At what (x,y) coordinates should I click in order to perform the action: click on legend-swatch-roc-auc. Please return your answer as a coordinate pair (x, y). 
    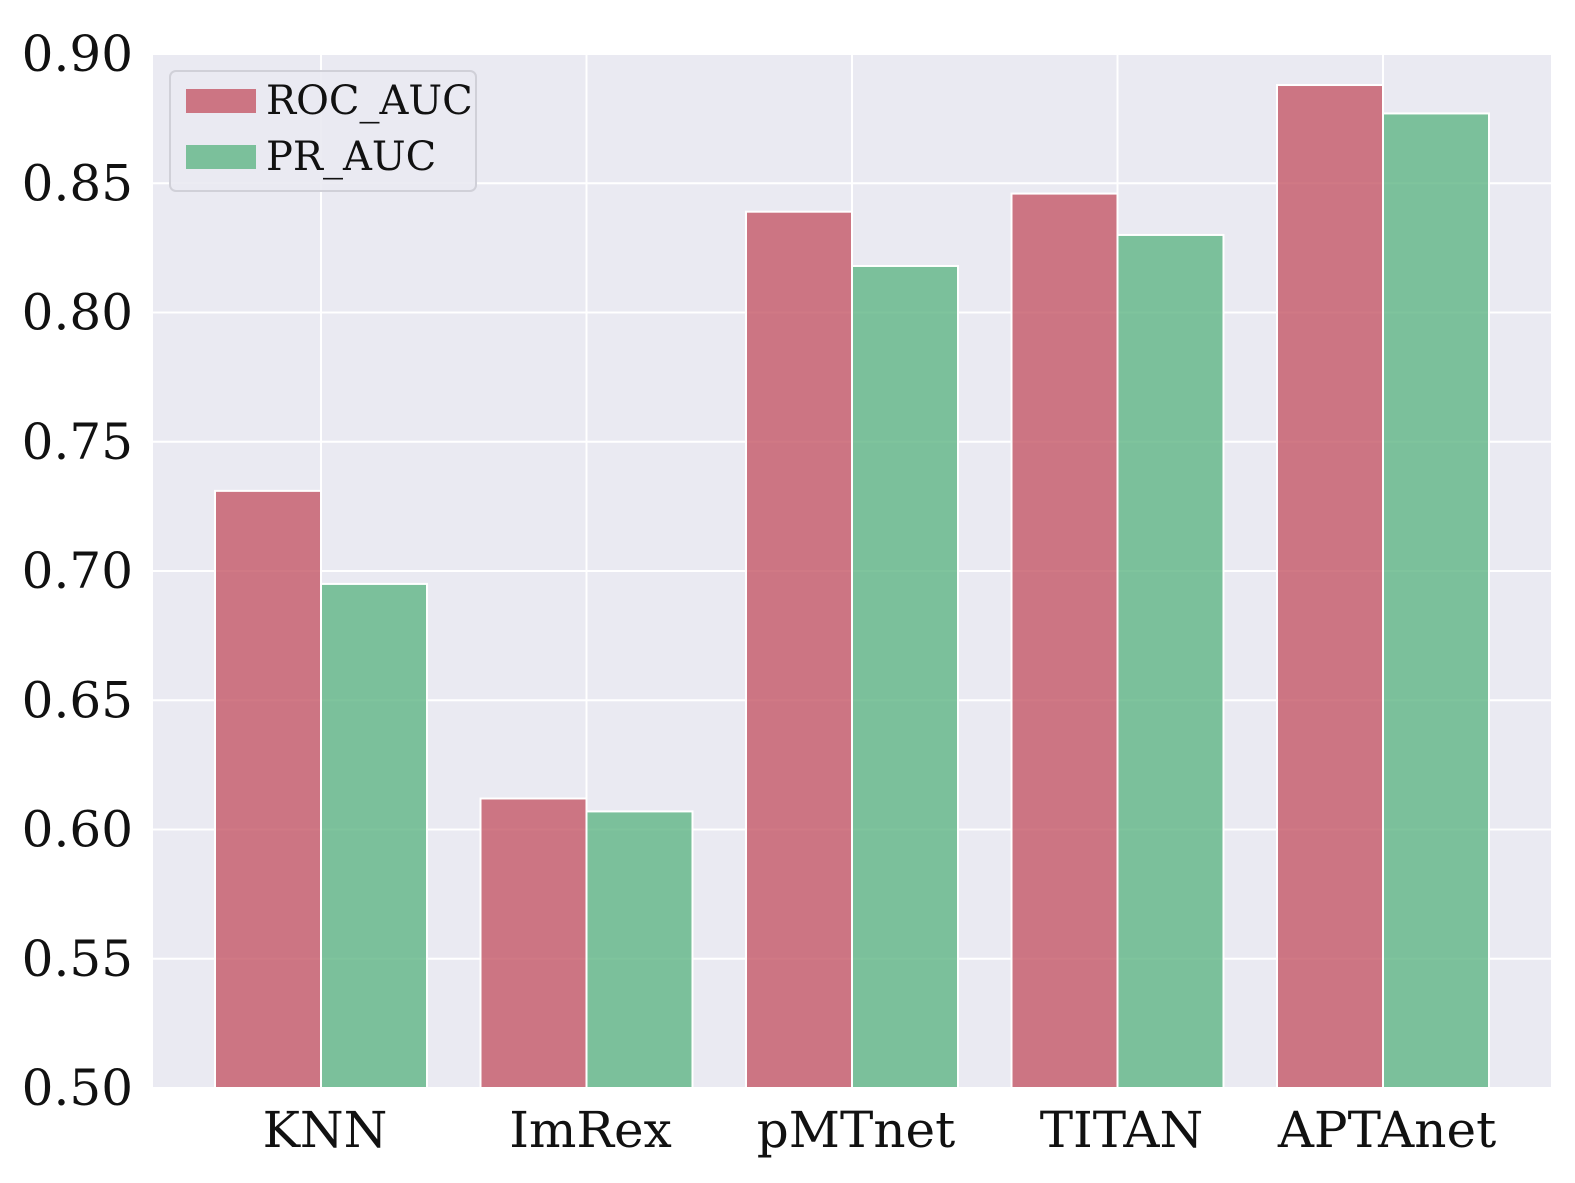
    Looking at the image, I should click on (221, 101).